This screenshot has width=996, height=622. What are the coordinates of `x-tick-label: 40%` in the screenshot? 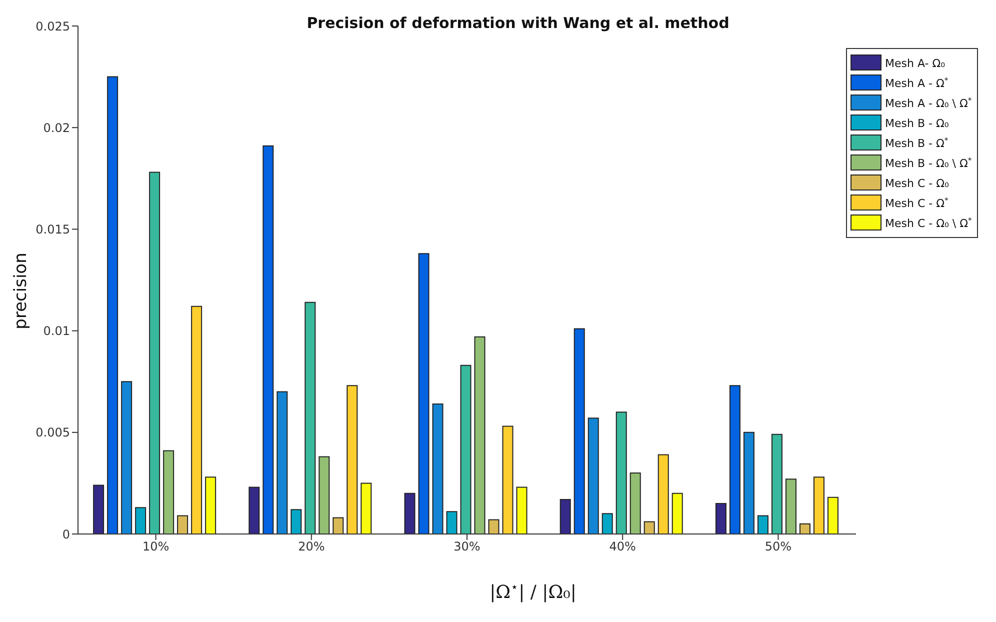 It's located at (622, 547).